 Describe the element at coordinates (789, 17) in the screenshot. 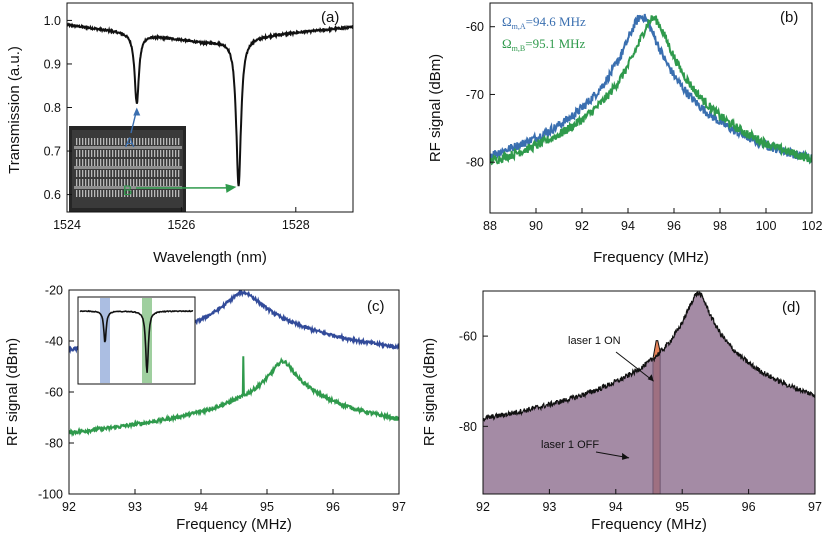

I see `panel-b-label: (b)` at that location.